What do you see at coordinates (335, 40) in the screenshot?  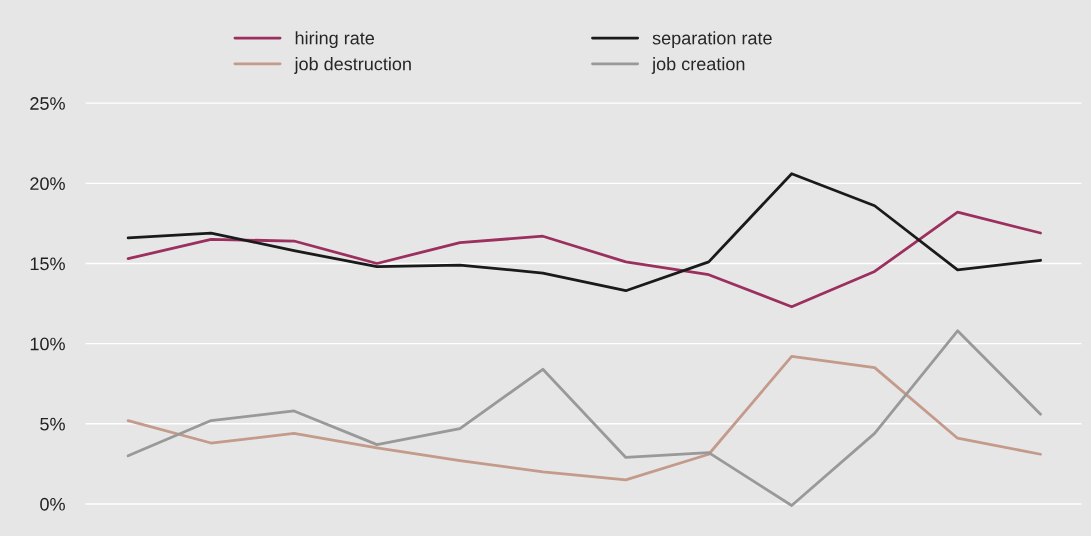 I see `legend-label: hiring rate` at bounding box center [335, 40].